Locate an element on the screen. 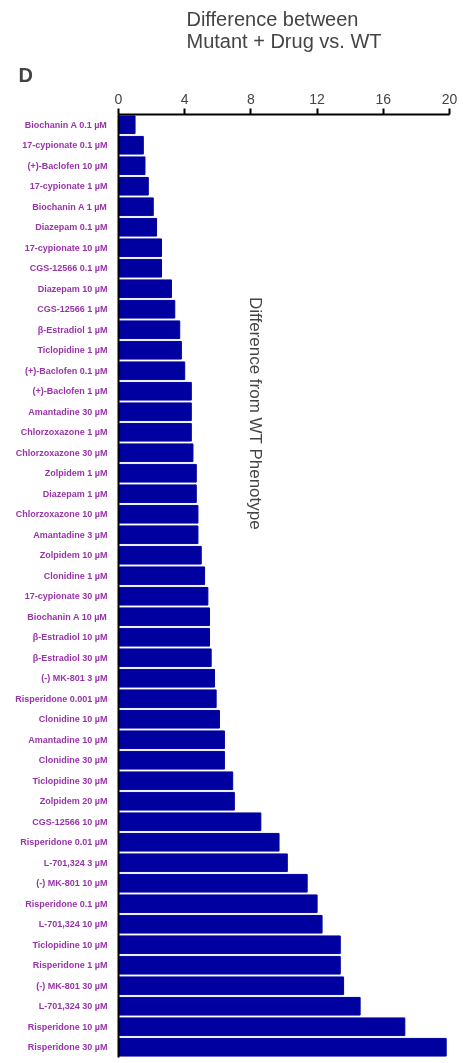 This screenshot has height=1063, width=463. annotation: Difference from WT Phenotype is located at coordinates (256, 413).